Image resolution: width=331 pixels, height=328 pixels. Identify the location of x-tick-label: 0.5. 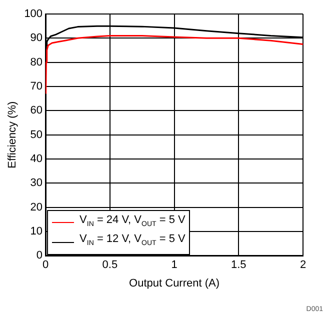
(110, 265).